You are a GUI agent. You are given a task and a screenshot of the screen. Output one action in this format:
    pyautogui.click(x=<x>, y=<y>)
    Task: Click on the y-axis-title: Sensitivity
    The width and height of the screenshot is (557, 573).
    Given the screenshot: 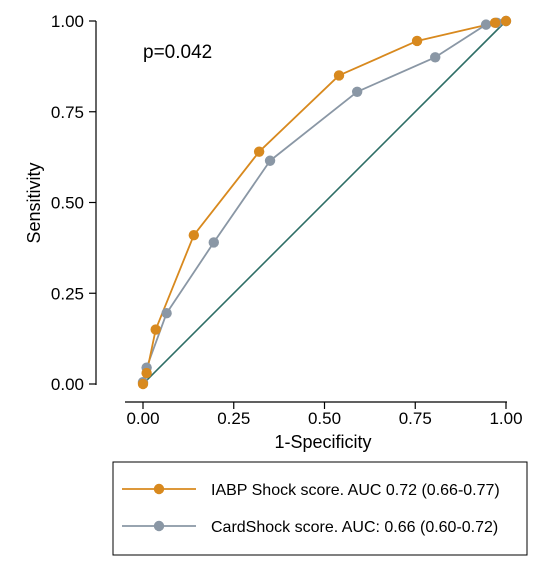 What is the action you would take?
    pyautogui.click(x=34, y=202)
    